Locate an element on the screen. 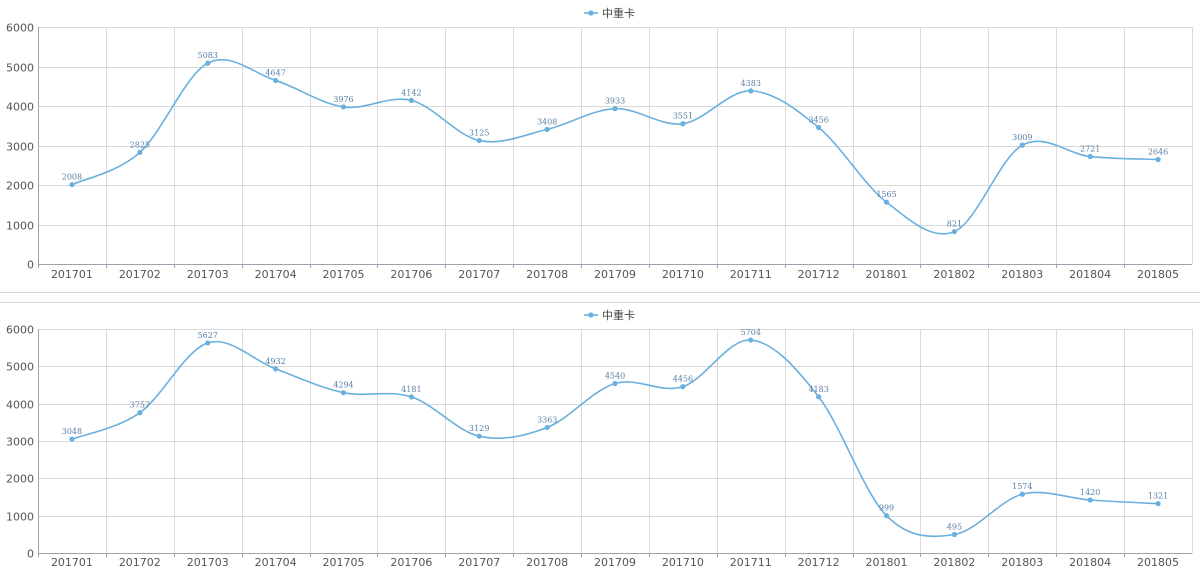 This screenshot has width=1200, height=568. x-tick-label: 201704 is located at coordinates (276, 562).